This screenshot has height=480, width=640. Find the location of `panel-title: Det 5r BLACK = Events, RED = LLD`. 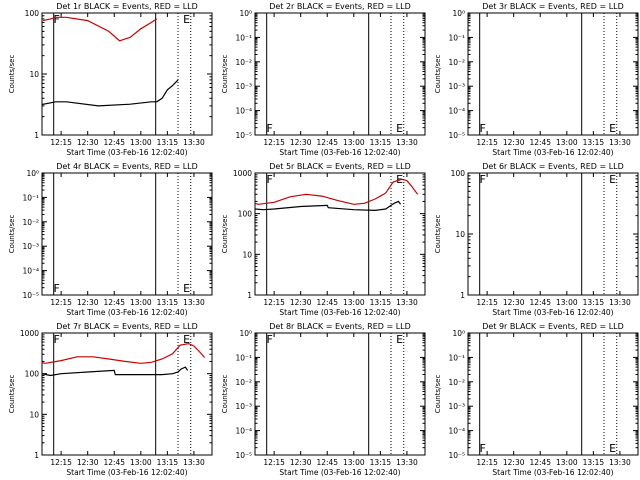

panel-title: Det 5r BLACK = Events, RED = LLD is located at coordinates (340, 166).